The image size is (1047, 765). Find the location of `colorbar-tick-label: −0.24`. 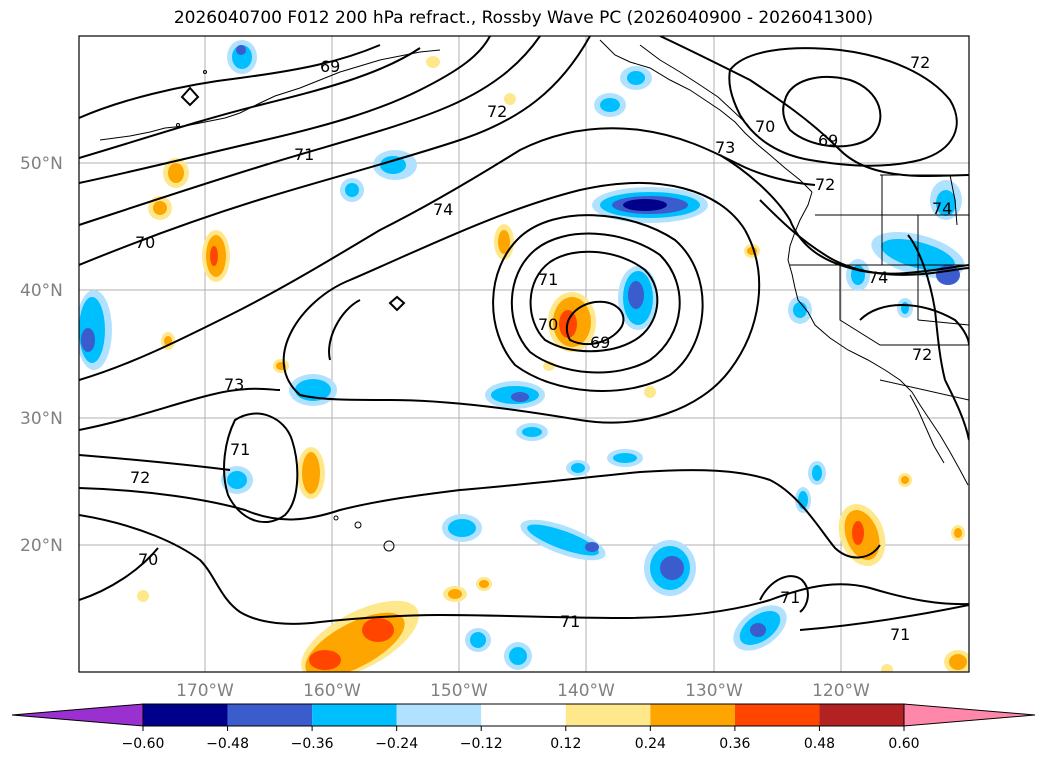

colorbar-tick-label: −0.24 is located at coordinates (396, 744).